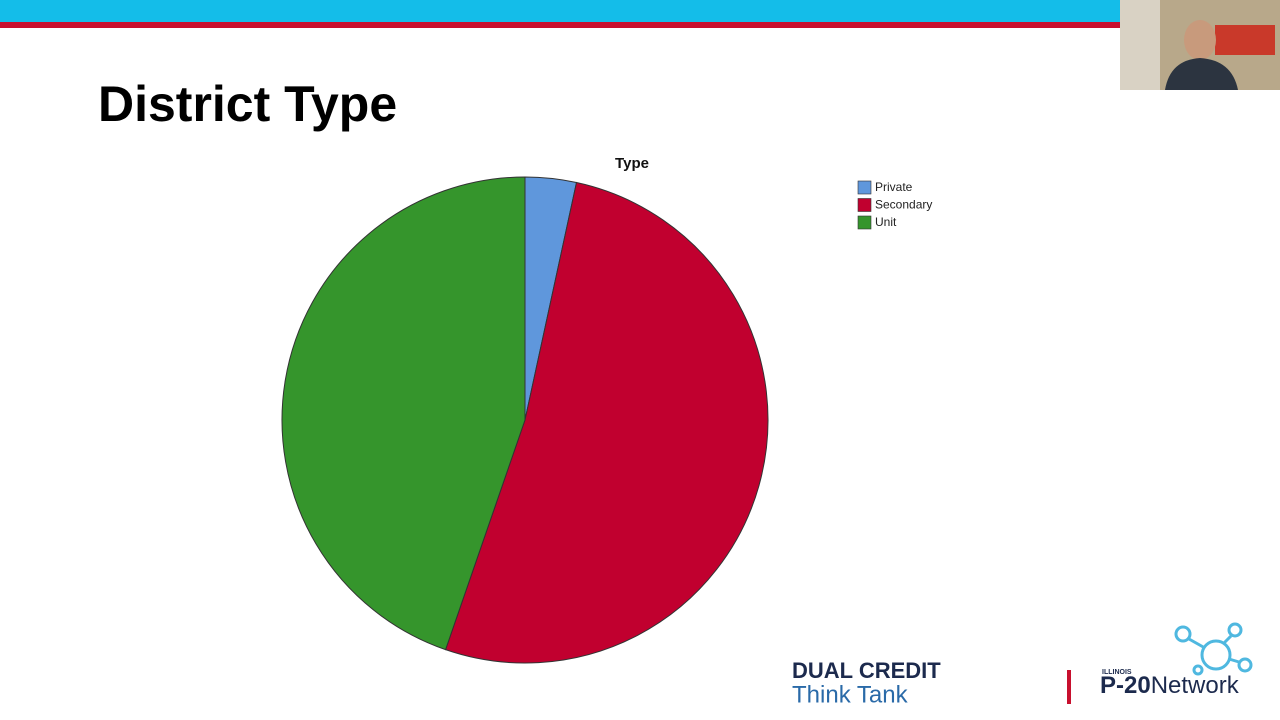 The height and width of the screenshot is (720, 1280). I want to click on chart-title: Type, so click(632, 163).